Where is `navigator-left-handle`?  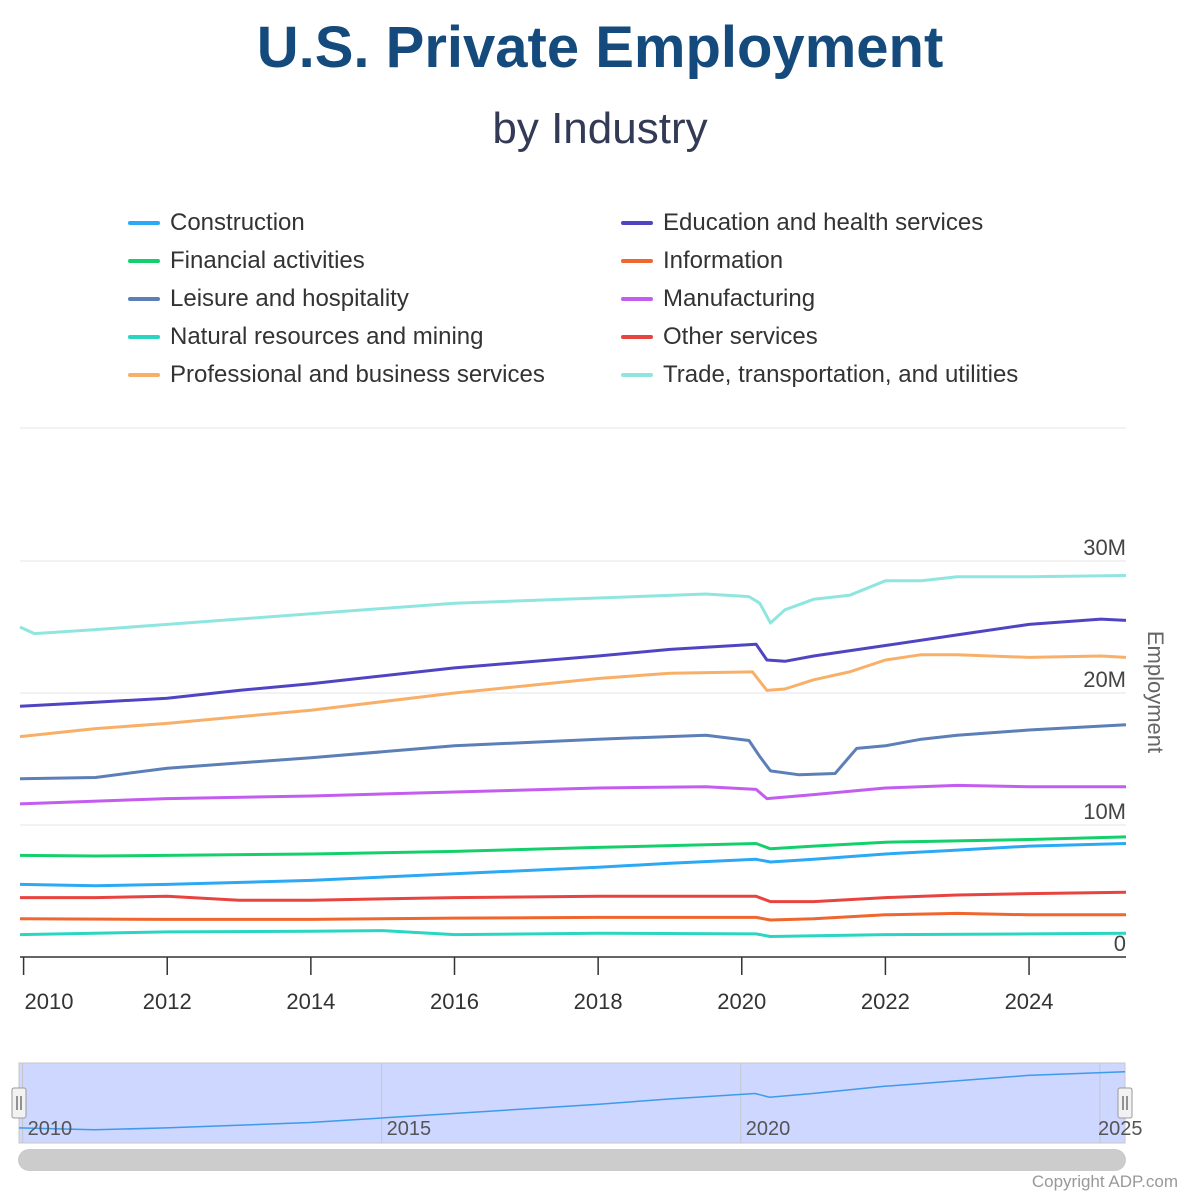
navigator-left-handle is located at coordinates (19, 1103).